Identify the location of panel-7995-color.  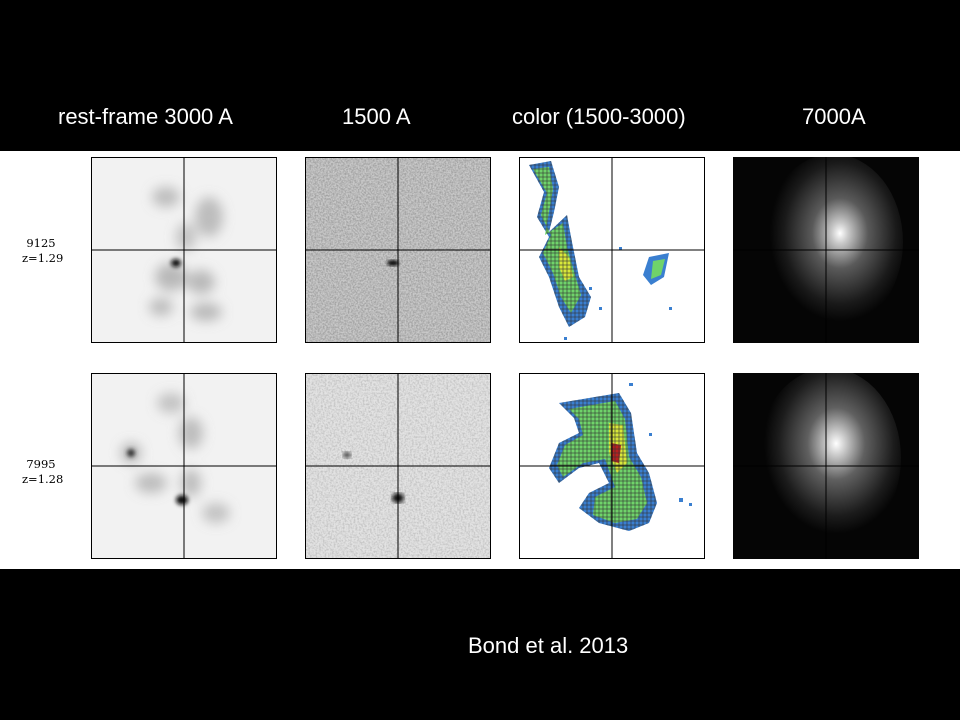
(612, 466).